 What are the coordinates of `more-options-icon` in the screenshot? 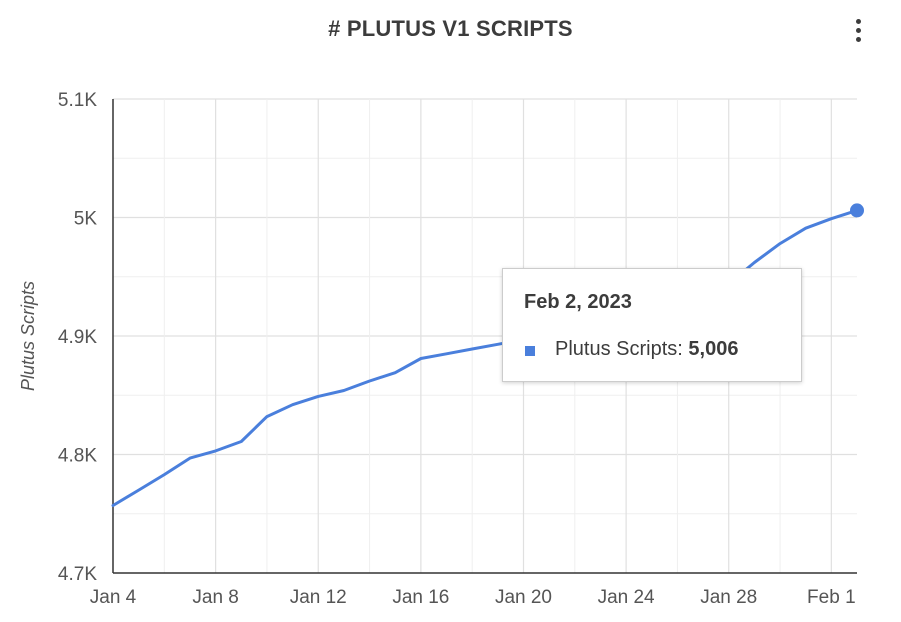 It's located at (859, 31).